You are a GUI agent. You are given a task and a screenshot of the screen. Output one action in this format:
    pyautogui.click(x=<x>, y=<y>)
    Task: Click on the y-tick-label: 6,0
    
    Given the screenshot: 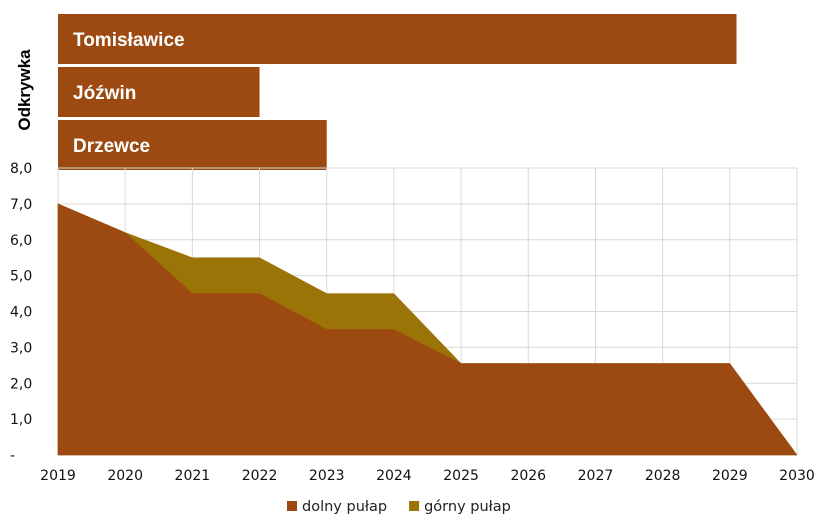 What is the action you would take?
    pyautogui.click(x=21, y=241)
    